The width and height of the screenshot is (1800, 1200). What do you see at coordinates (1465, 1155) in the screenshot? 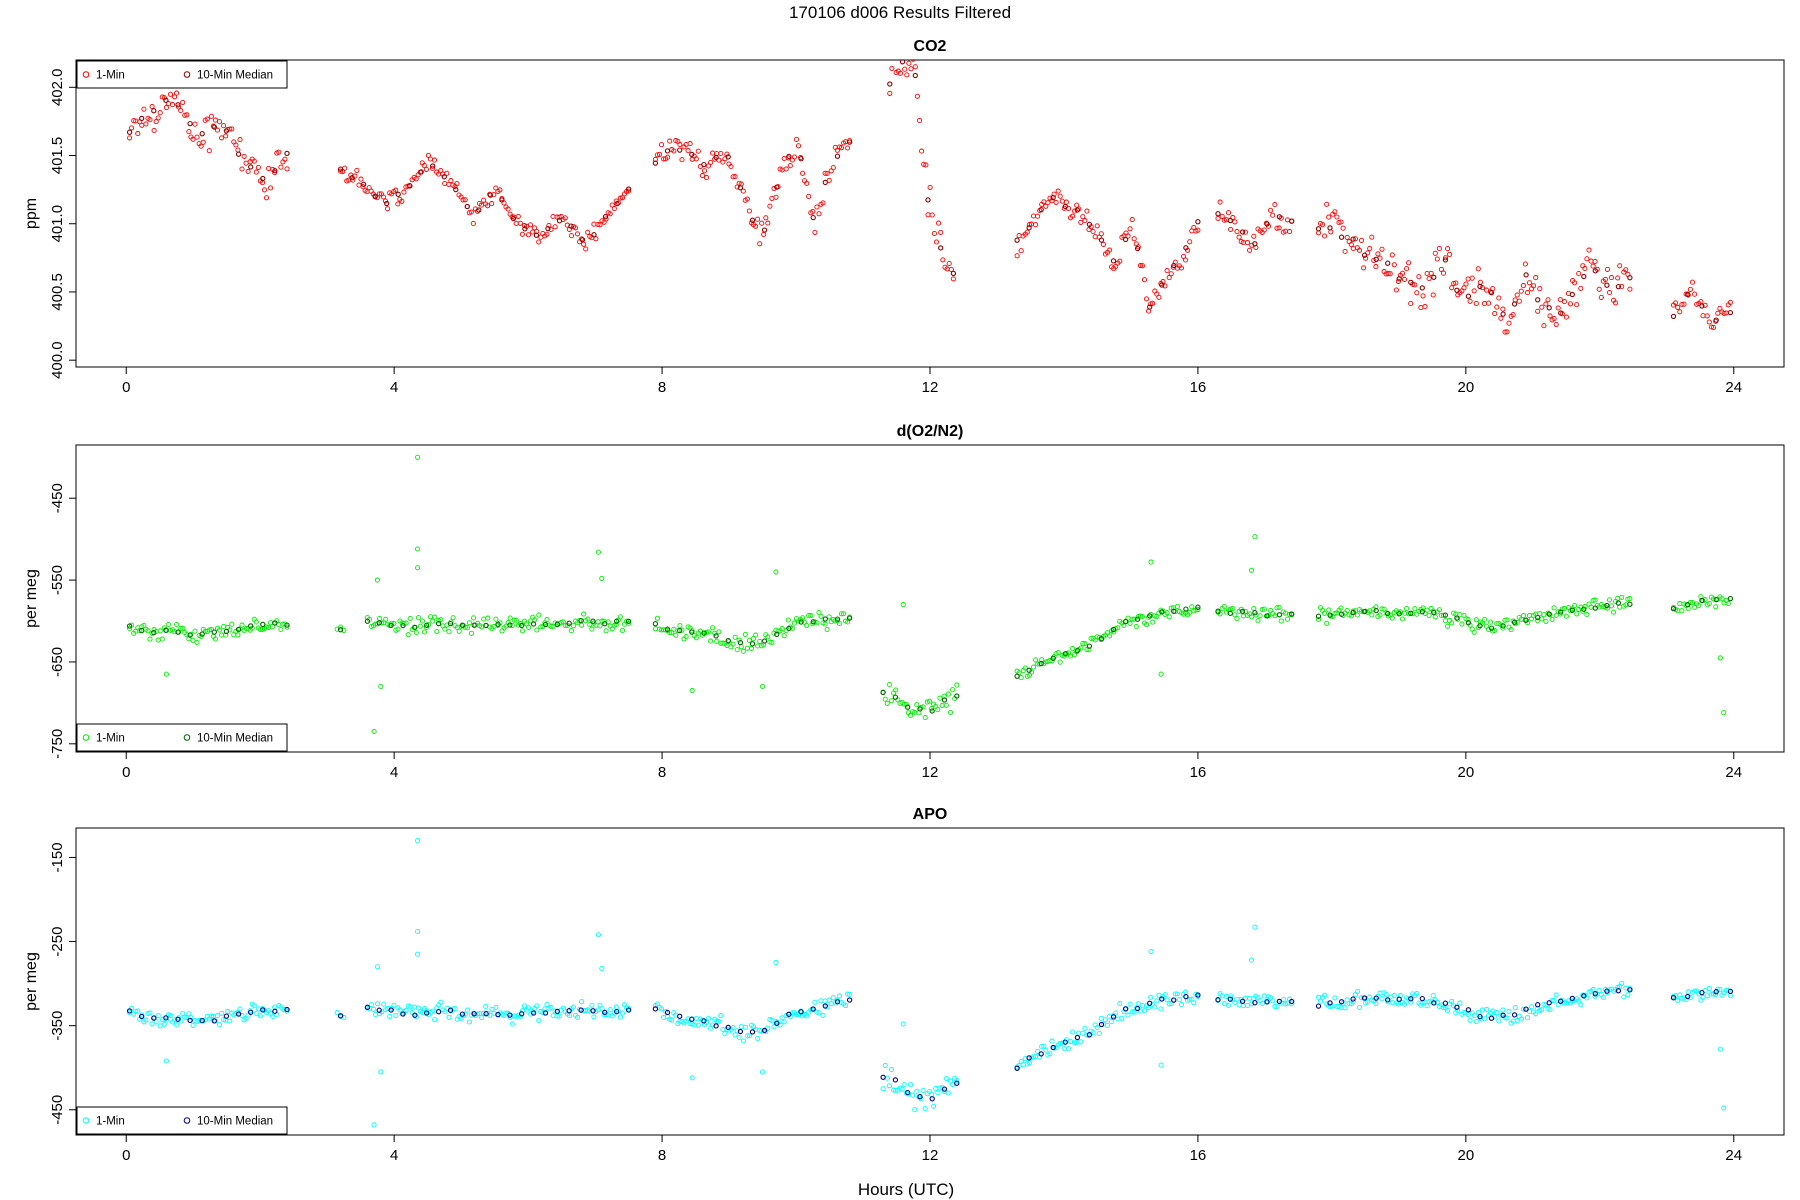
I see `x-tick-label: 20` at bounding box center [1465, 1155].